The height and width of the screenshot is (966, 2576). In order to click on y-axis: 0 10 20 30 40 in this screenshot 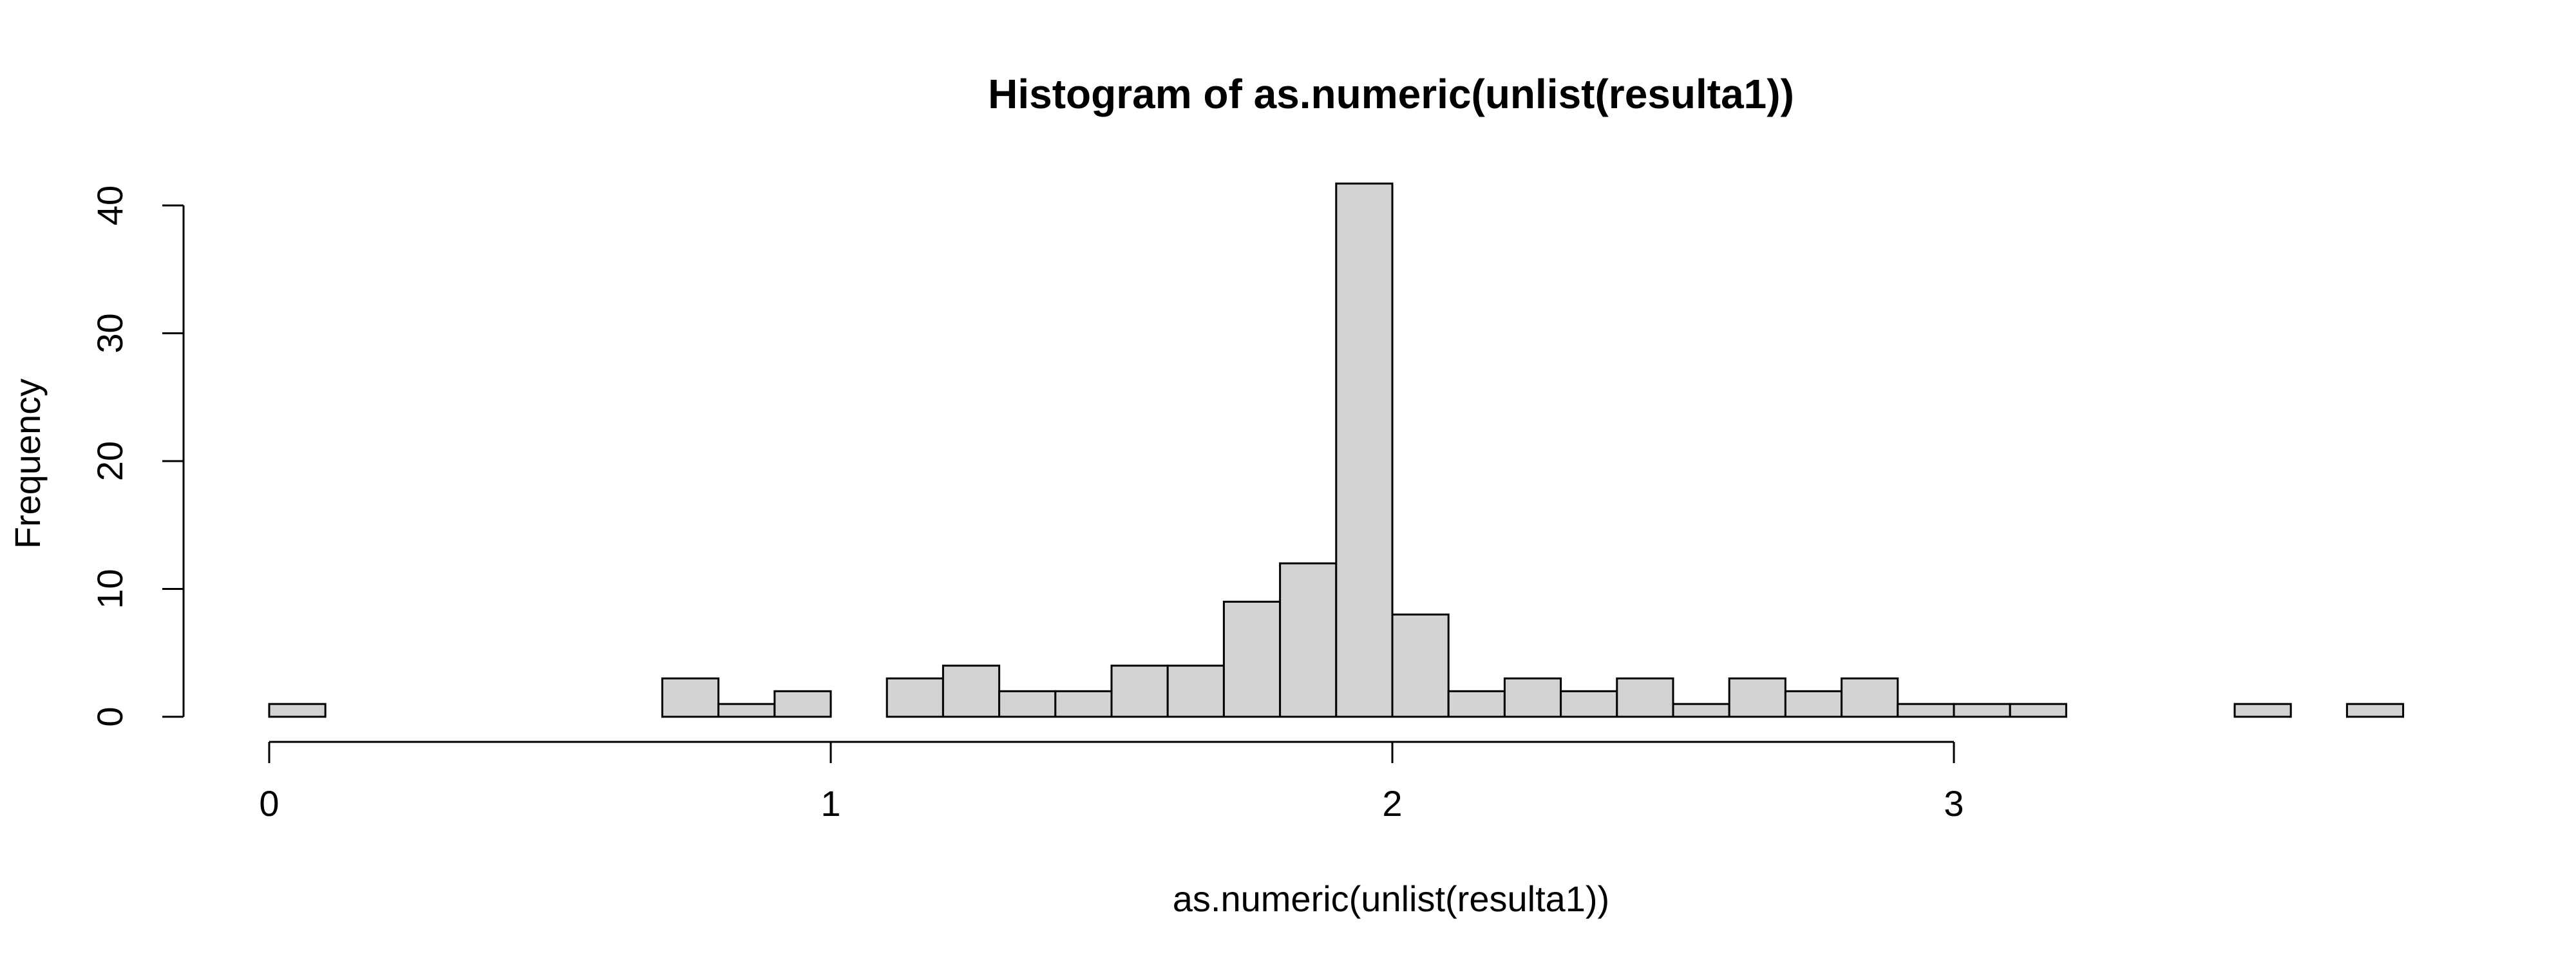, I will do `click(137, 456)`.